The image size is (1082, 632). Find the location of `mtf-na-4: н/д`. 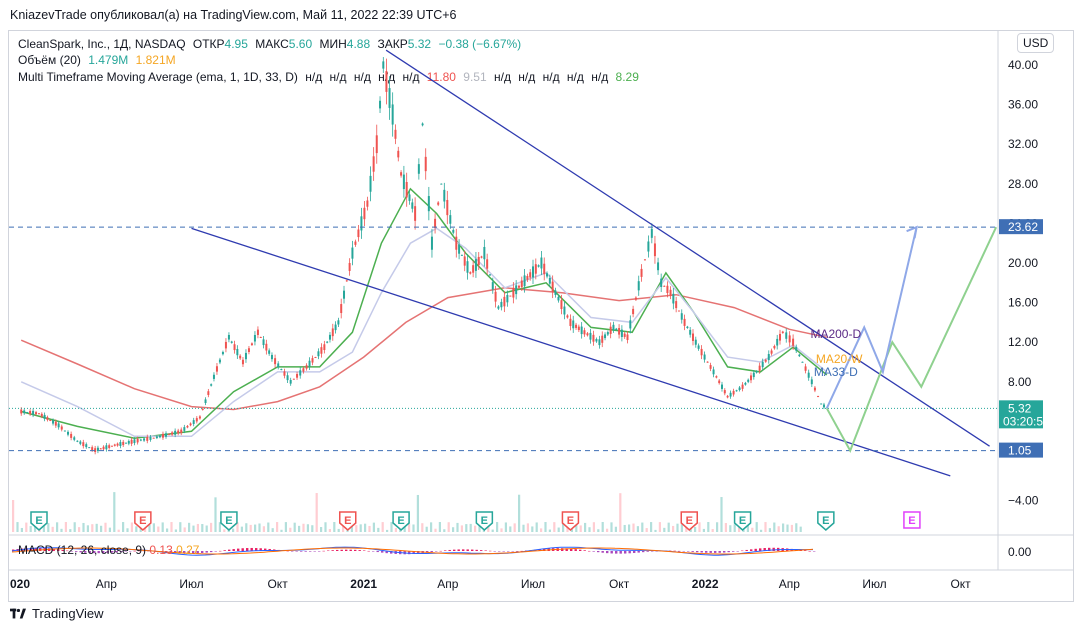

mtf-na-4: н/д is located at coordinates (387, 77).